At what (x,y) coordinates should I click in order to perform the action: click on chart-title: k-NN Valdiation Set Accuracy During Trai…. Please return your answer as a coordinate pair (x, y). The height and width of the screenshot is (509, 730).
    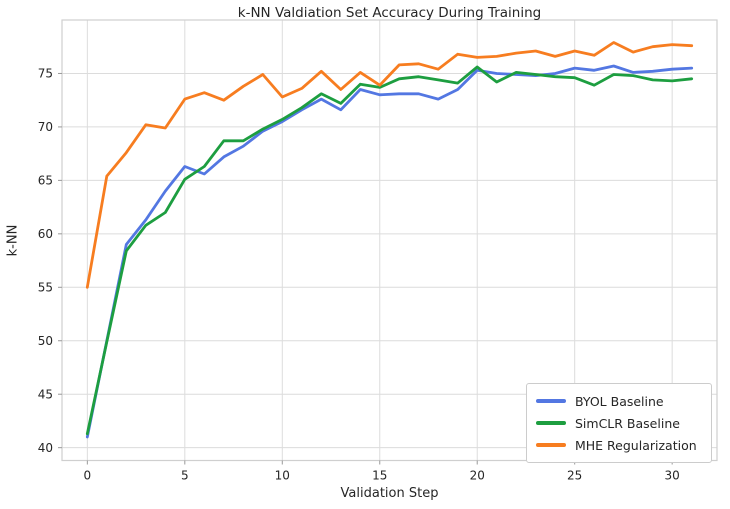
    Looking at the image, I should click on (389, 13).